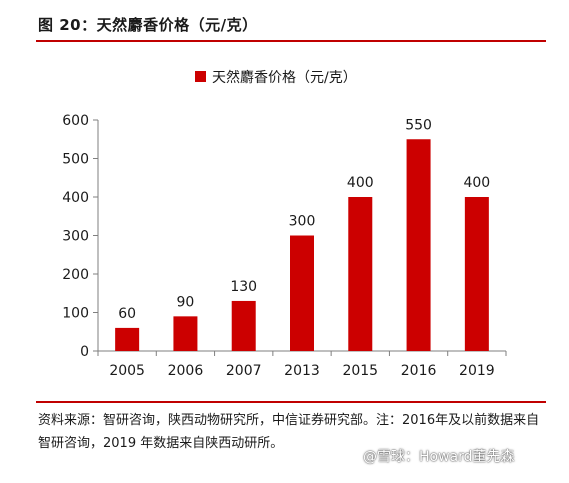  Describe the element at coordinates (75, 275) in the screenshot. I see `y-tick-label: 200` at that location.